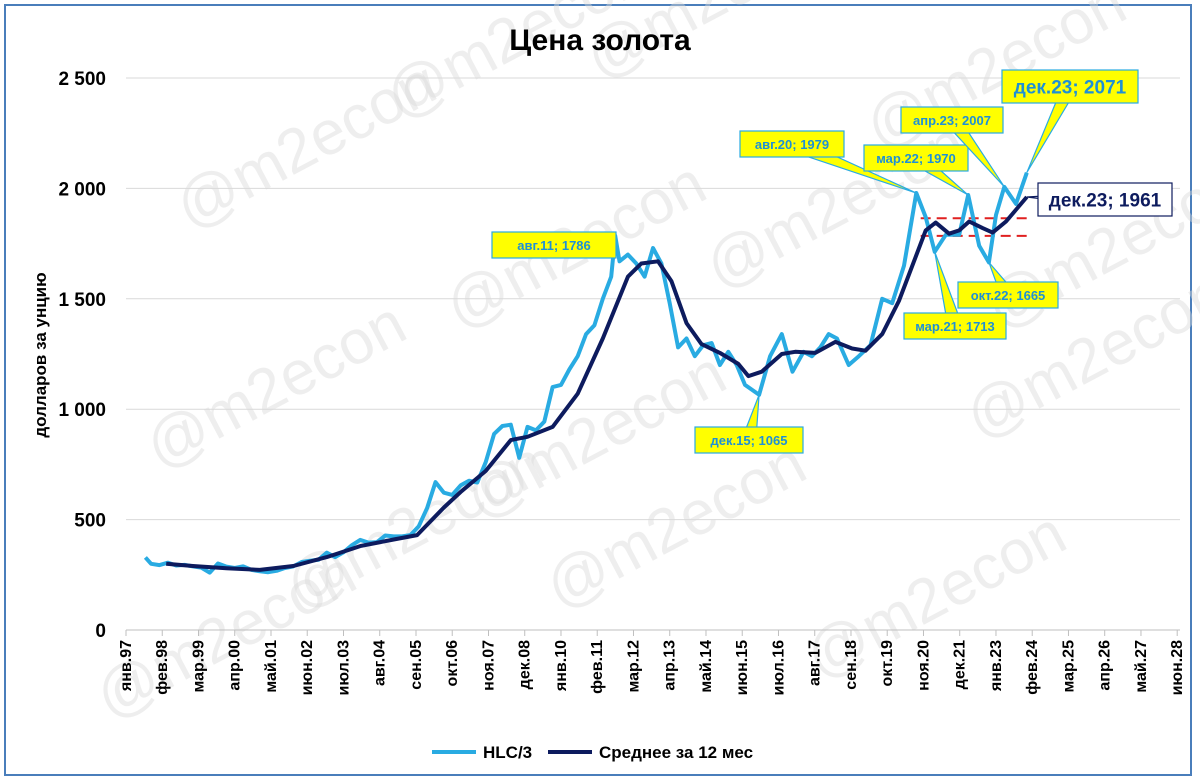  I want to click on x-tick-label: июл.03, so click(343, 668).